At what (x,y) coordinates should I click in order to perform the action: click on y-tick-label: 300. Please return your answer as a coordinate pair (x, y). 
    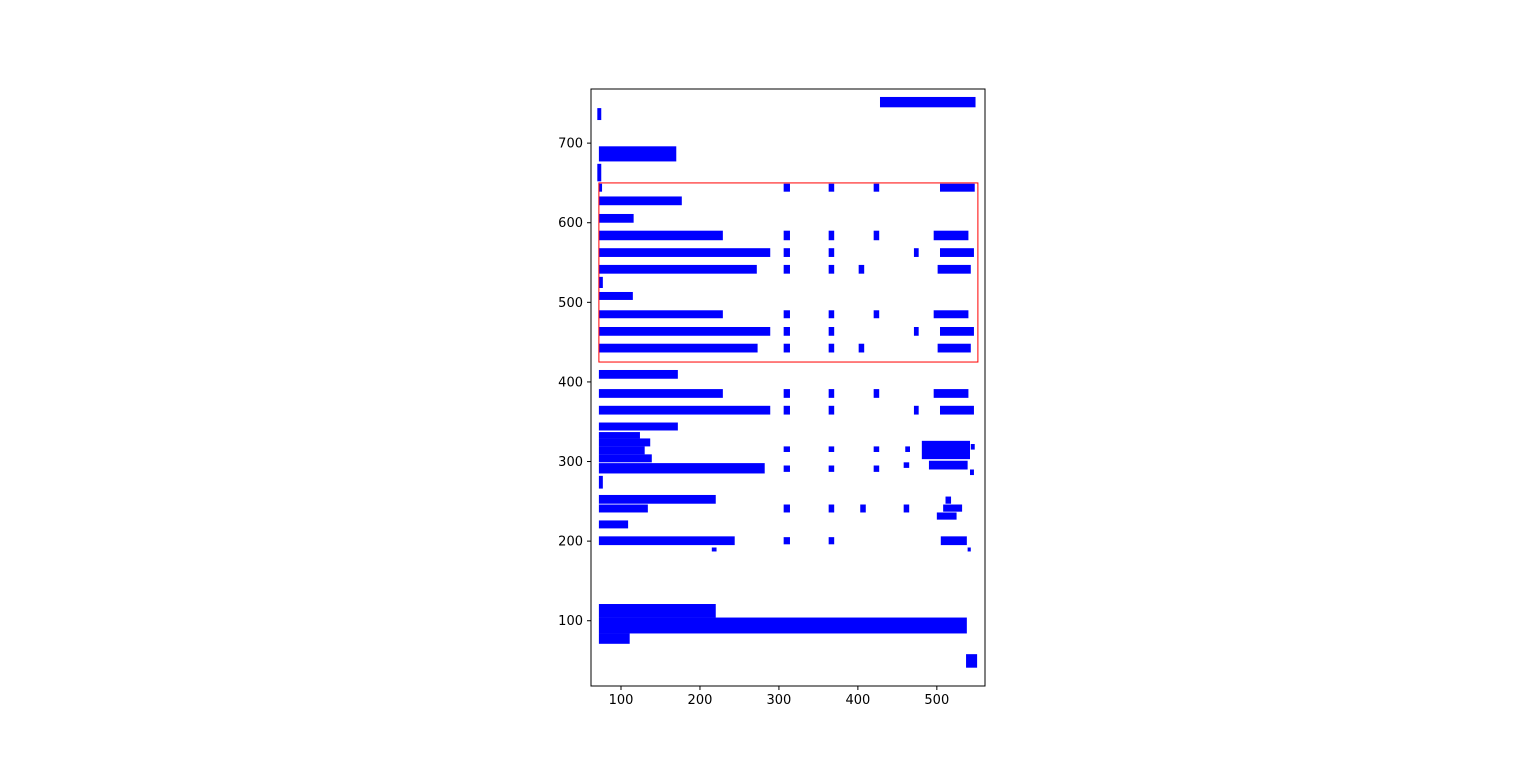
    Looking at the image, I should click on (570, 462).